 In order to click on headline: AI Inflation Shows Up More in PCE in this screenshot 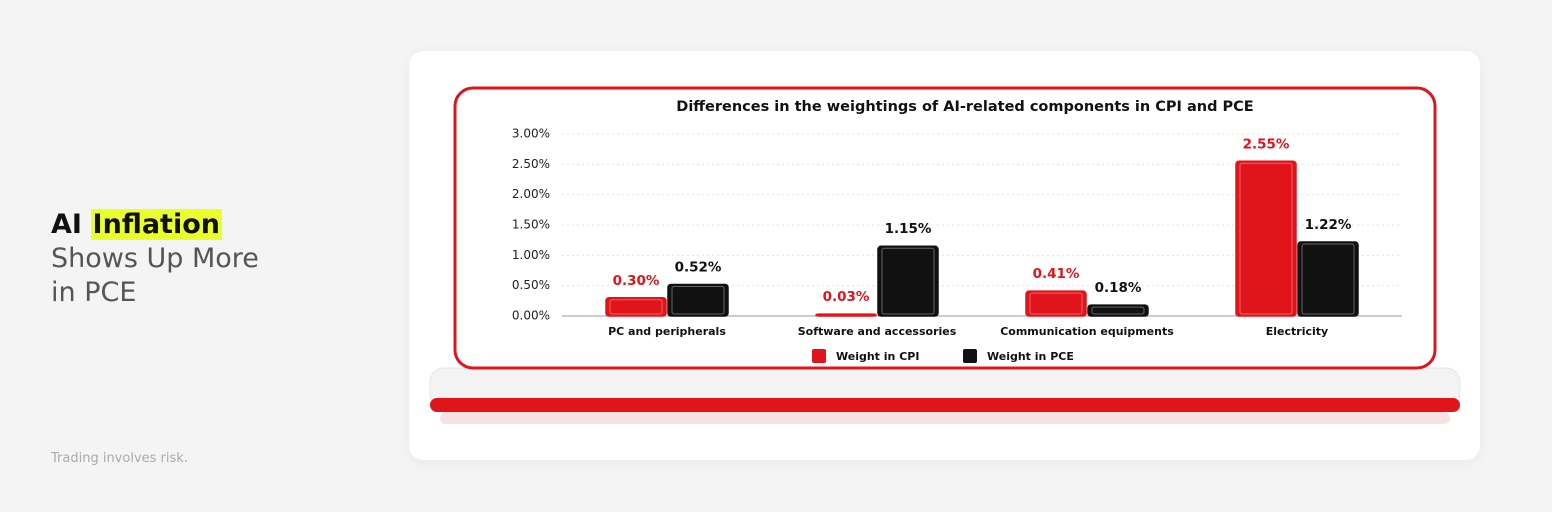, I will do `click(155, 259)`.